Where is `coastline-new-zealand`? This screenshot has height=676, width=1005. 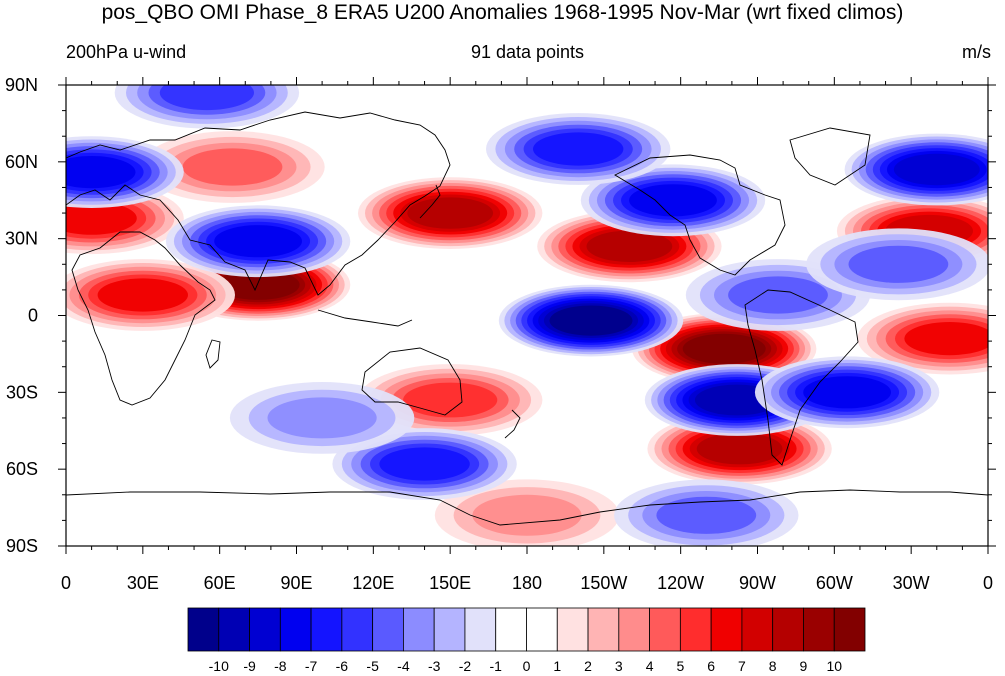 coastline-new-zealand is located at coordinates (512, 424).